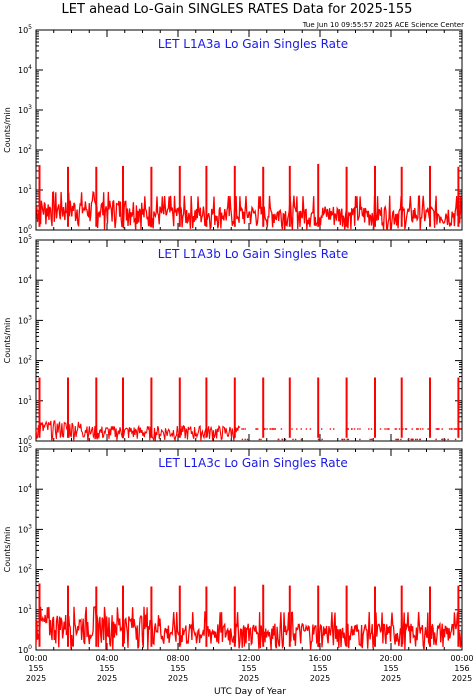 The height and width of the screenshot is (700, 475). What do you see at coordinates (390, 658) in the screenshot?
I see `x-tick-time: 20:00` at bounding box center [390, 658].